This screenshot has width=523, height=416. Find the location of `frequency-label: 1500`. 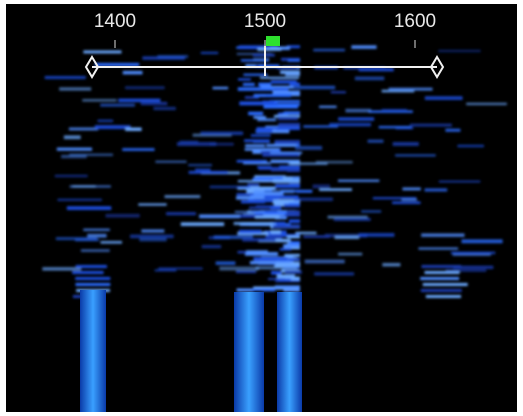

frequency-label: 1500 is located at coordinates (265, 21).